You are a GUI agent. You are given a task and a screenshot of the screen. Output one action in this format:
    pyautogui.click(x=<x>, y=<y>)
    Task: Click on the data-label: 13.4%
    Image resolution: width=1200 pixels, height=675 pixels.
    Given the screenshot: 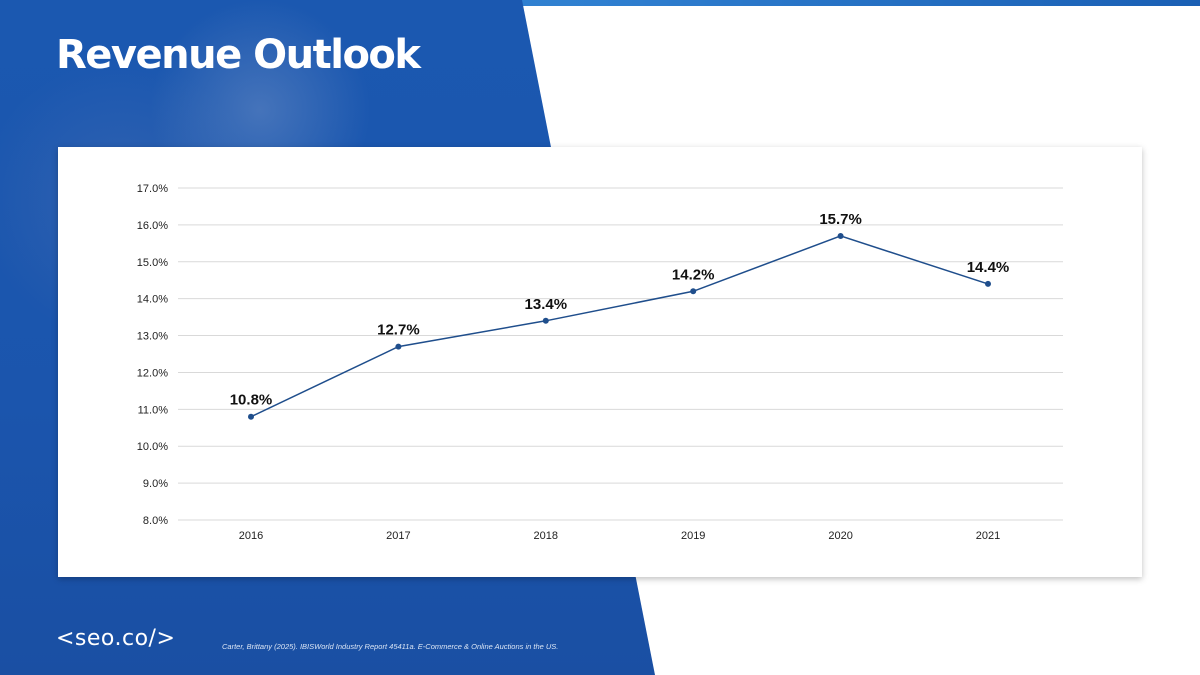 What is the action you would take?
    pyautogui.click(x=546, y=304)
    